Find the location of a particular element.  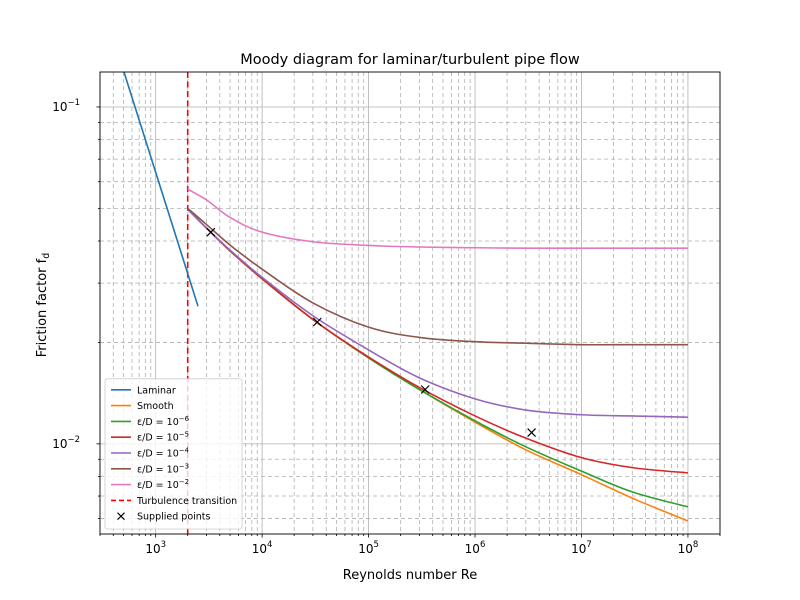

x-tick-label: 10⁴ is located at coordinates (262, 548).